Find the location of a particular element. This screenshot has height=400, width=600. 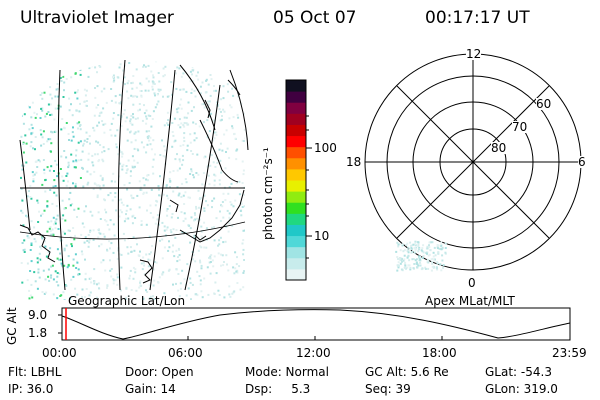

mlt-label-0: 0 is located at coordinates (472, 283).